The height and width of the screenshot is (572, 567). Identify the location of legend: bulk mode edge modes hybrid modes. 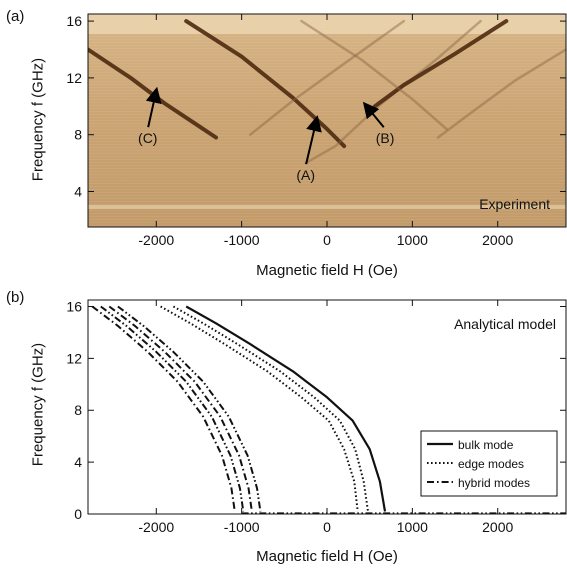
(489, 463).